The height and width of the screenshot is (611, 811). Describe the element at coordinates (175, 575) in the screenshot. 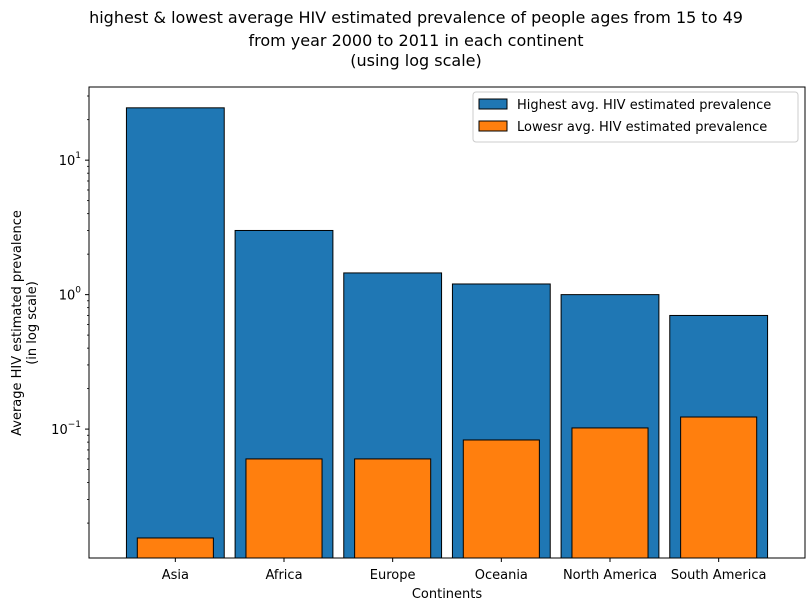

I see `x-tick-label: Asia` at that location.